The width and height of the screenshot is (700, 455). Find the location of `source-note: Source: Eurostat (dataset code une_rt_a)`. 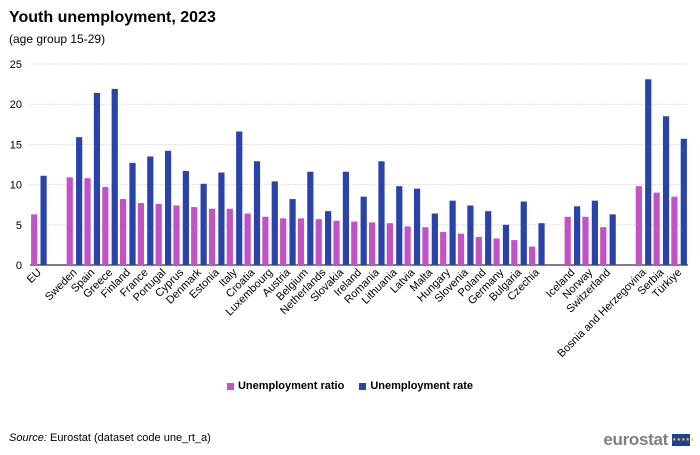

source-note: Source: Eurostat (dataset code une_rt_a) is located at coordinates (110, 438).